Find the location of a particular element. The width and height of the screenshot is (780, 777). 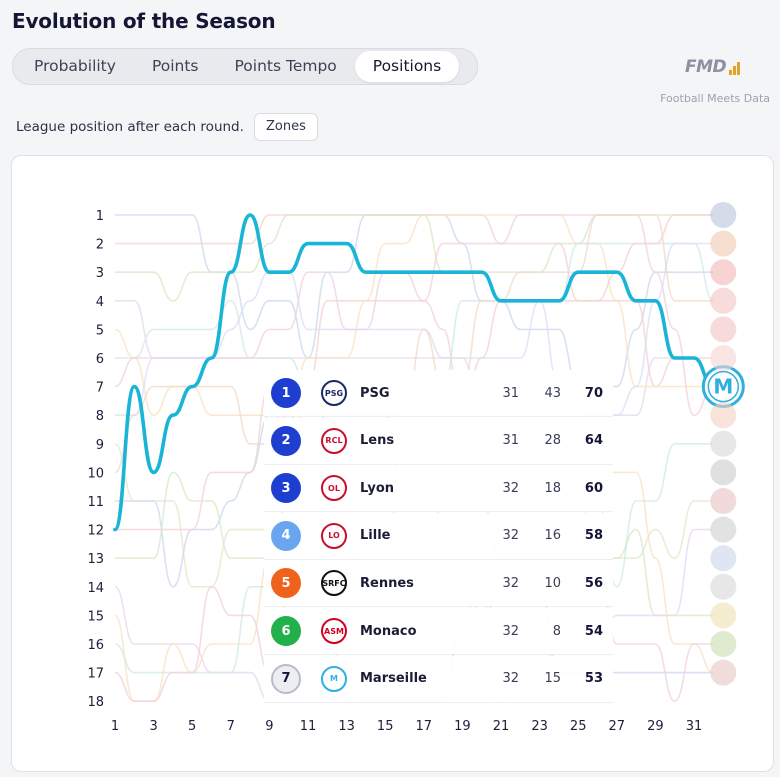

points-total: 56 is located at coordinates (593, 583).